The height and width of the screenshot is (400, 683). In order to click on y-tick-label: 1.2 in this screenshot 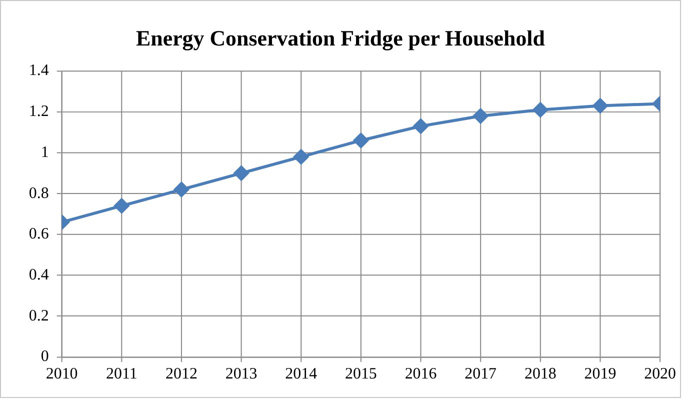, I will do `click(38, 111)`.